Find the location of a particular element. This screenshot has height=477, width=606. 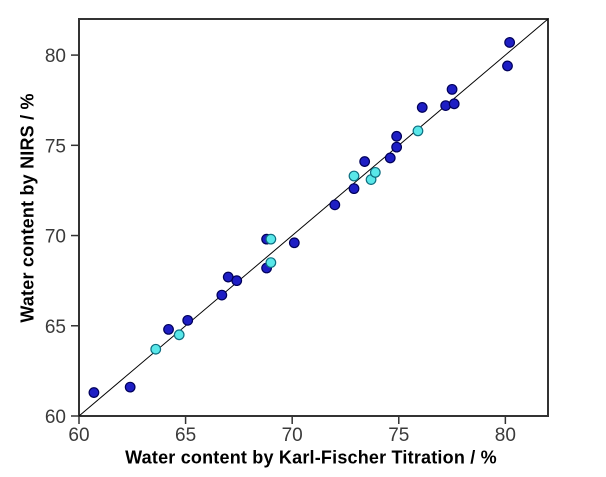

x-tick-label: 60 is located at coordinates (78, 435).